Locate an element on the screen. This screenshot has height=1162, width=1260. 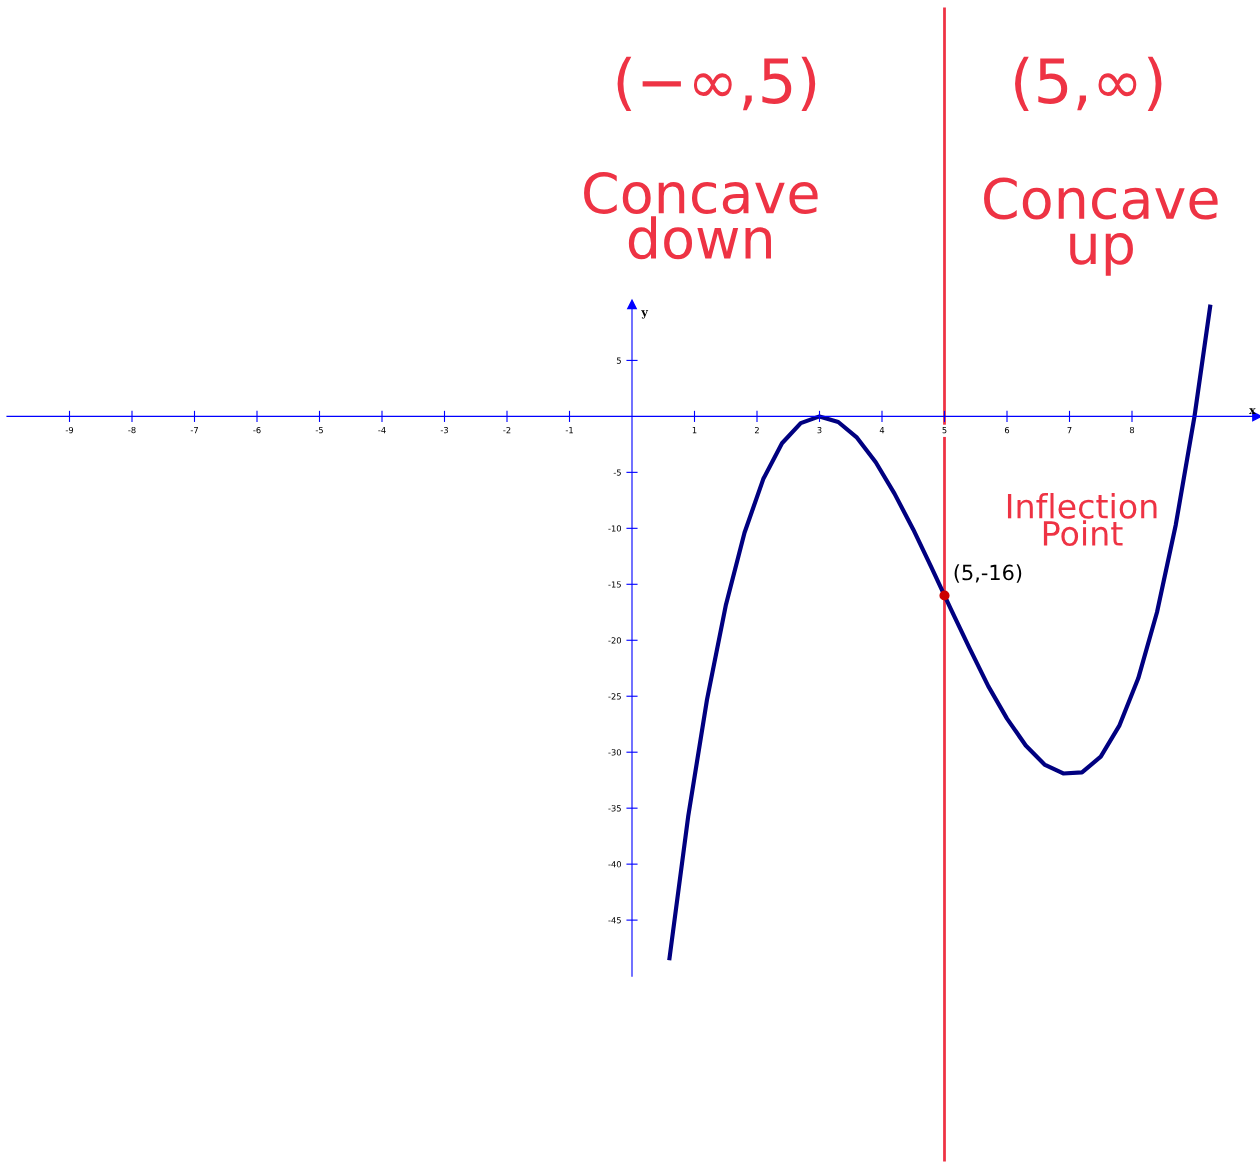
x-tick-label: -4 is located at coordinates (382, 430).